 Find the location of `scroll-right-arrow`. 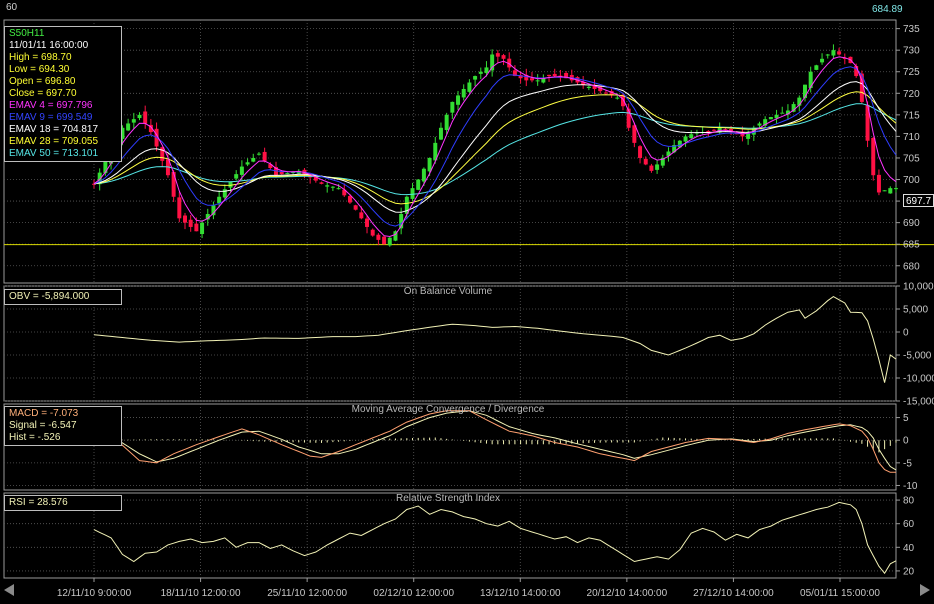

scroll-right-arrow is located at coordinates (925, 590).